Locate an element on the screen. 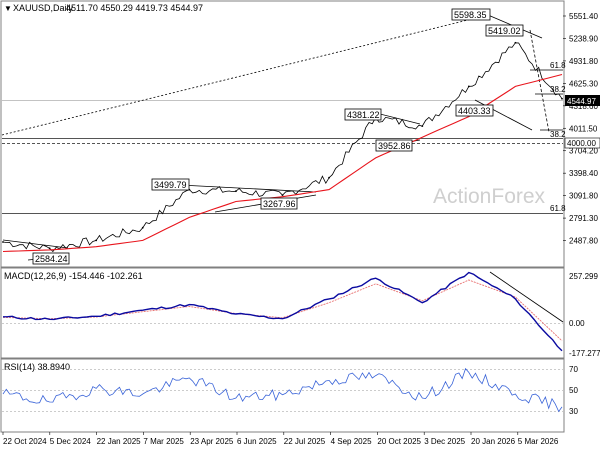 The width and height of the screenshot is (600, 450). price-label-3267: 3267.96 is located at coordinates (279, 203).